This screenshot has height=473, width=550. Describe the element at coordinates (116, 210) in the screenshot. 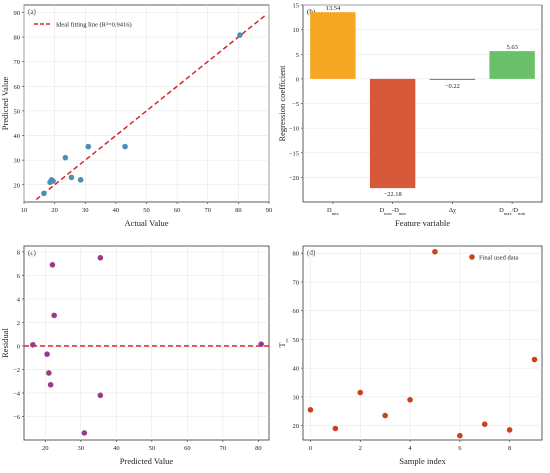

I see `x-tick-label: 40` at that location.